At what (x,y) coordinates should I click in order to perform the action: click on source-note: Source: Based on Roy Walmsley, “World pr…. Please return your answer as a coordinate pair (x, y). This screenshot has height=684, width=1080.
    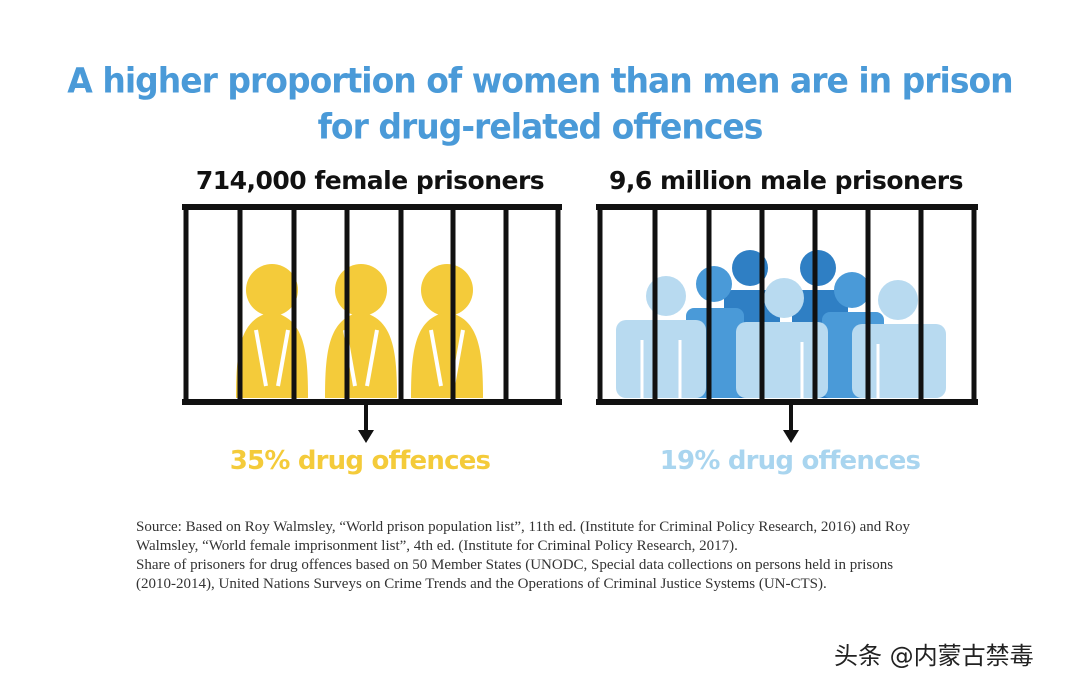
    Looking at the image, I should click on (586, 556).